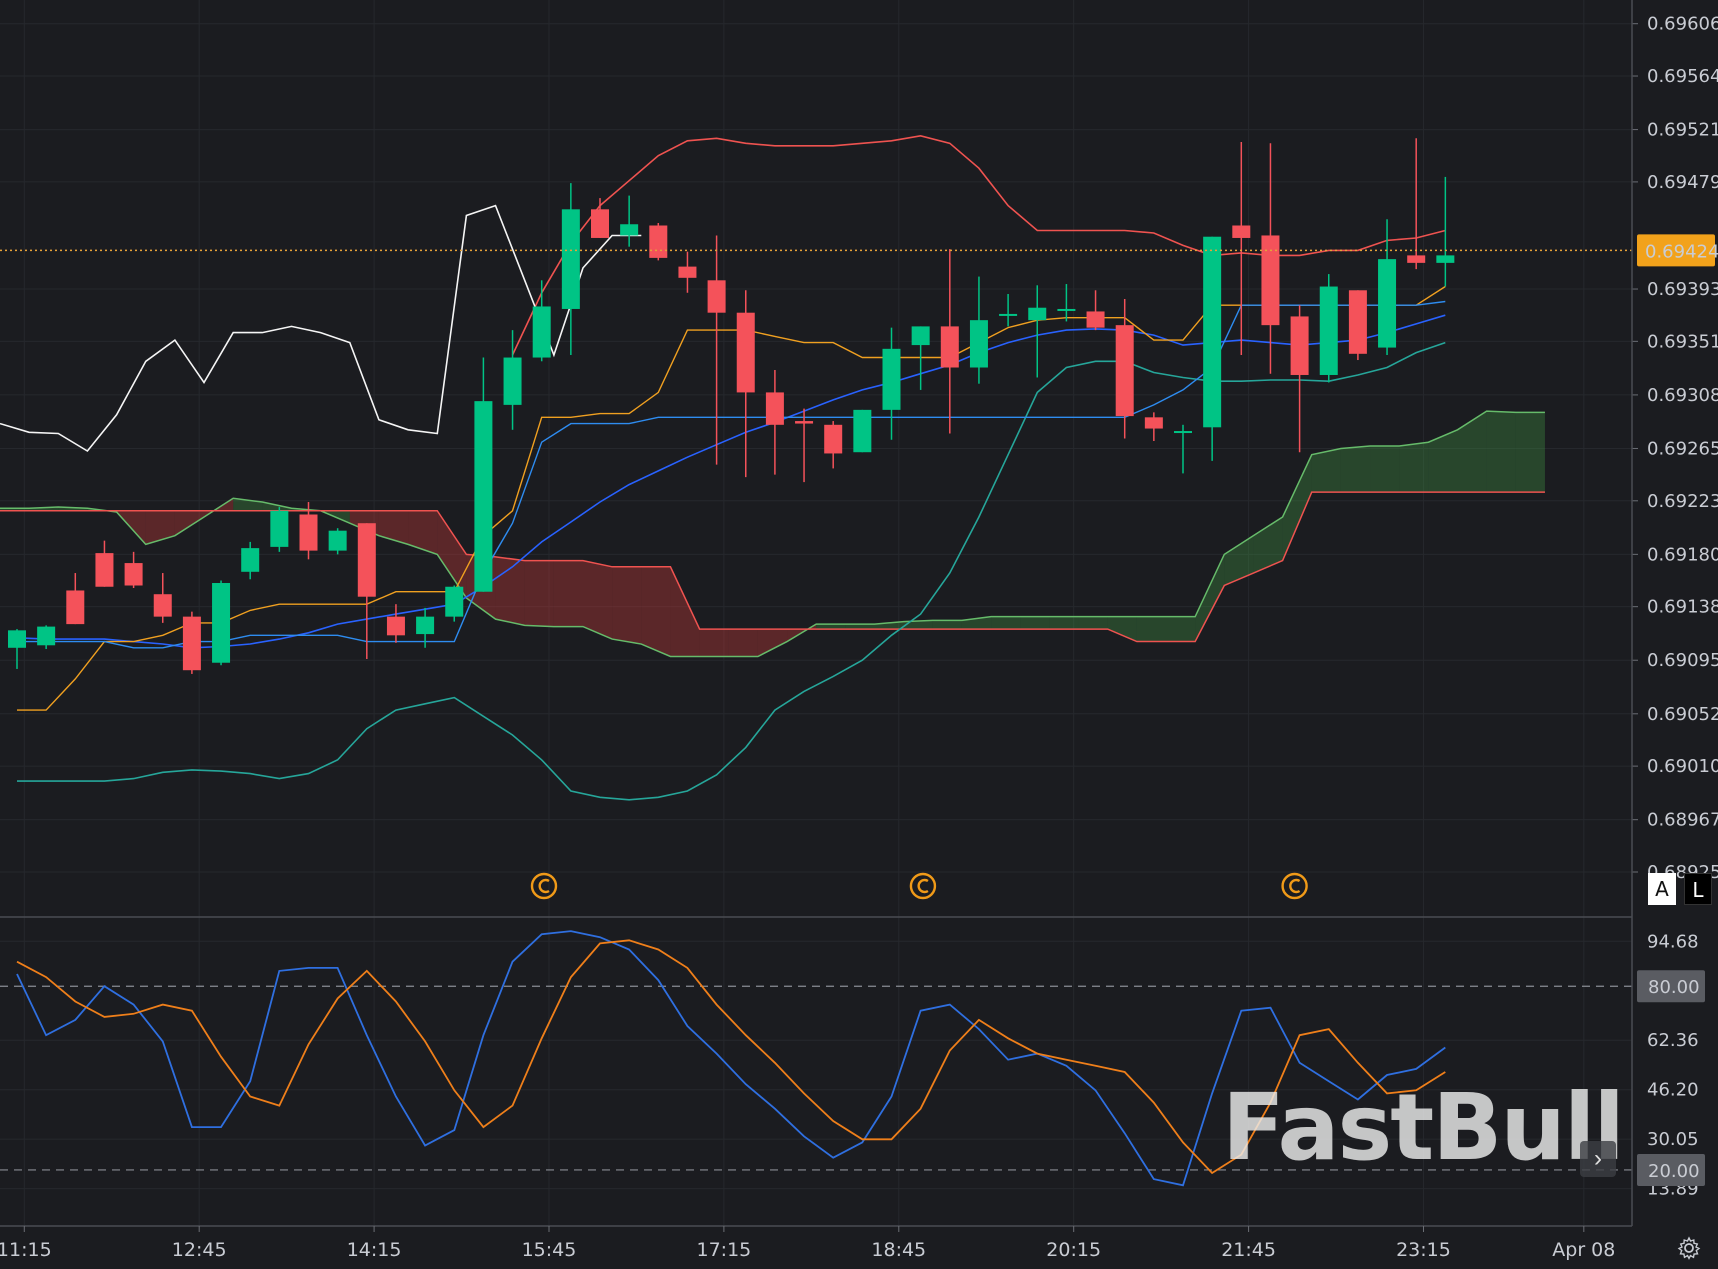 This screenshot has width=1718, height=1269. What do you see at coordinates (898, 1250) in the screenshot?
I see `time-tick-label: 18:45` at bounding box center [898, 1250].